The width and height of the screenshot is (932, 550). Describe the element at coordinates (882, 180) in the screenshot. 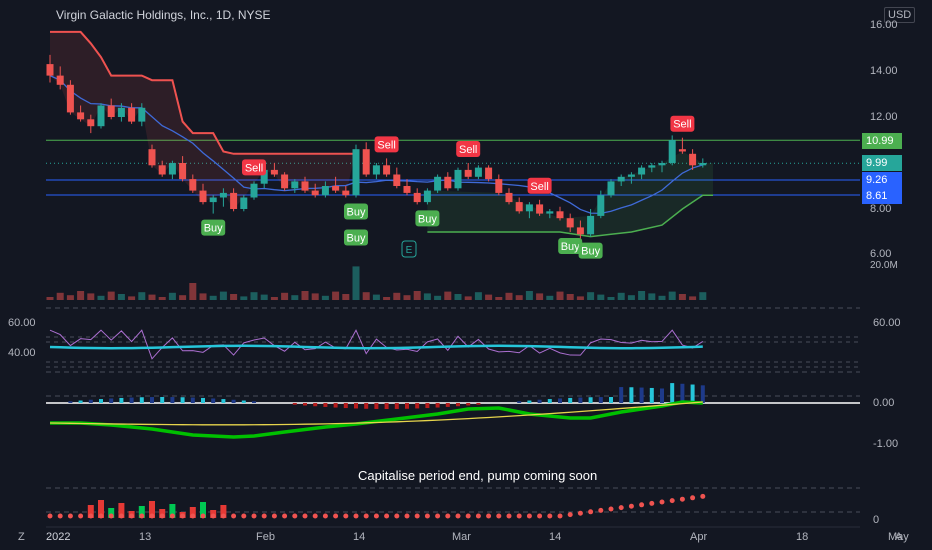

I see `price-tag-level-1: 9.26` at that location.